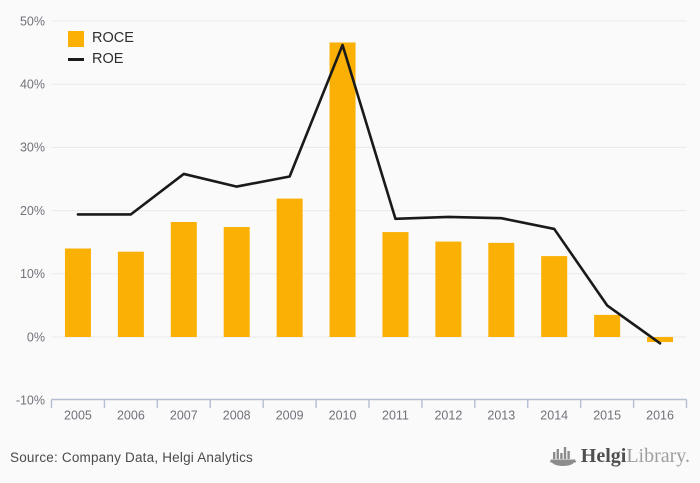 The image size is (700, 483). What do you see at coordinates (78, 416) in the screenshot?
I see `x-tick-label-2005: 2005` at bounding box center [78, 416].